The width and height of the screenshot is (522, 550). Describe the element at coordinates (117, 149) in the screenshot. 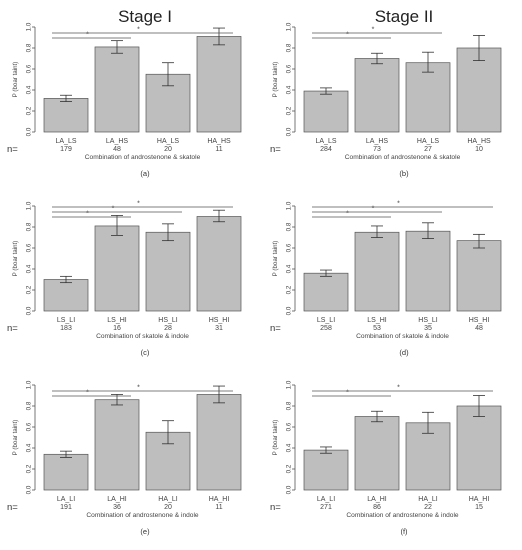

I see `count-label: 48` at that location.